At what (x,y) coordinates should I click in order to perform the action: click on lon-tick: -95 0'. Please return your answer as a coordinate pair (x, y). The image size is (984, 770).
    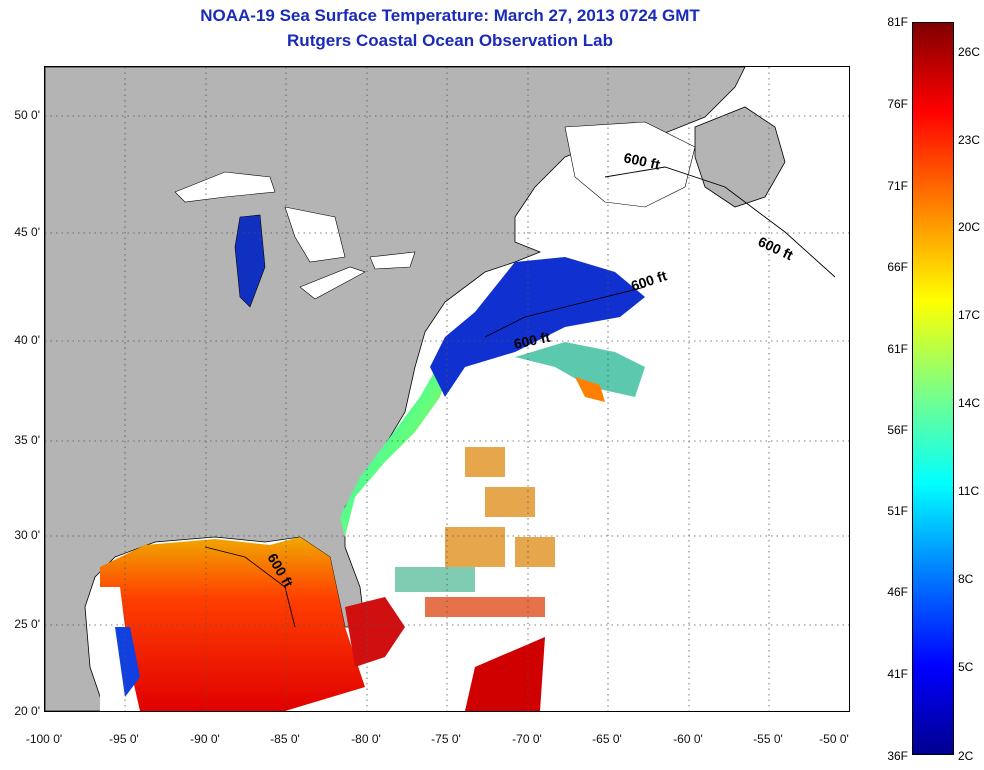
    Looking at the image, I should click on (124, 739).